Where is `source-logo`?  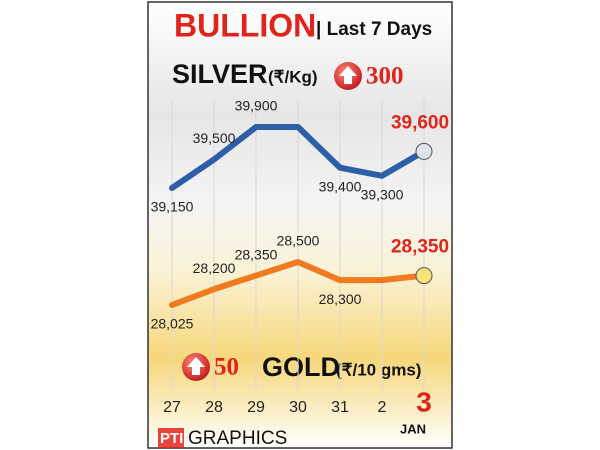
source-logo is located at coordinates (171, 438).